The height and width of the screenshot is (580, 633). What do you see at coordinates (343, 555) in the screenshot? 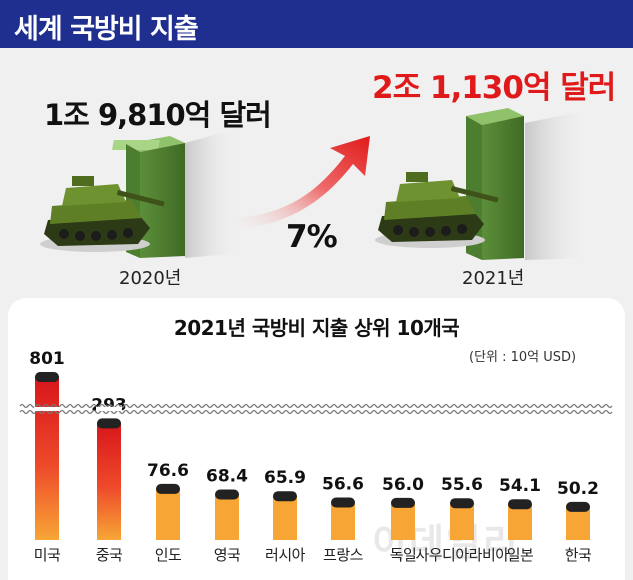
I see `category-label: 프랑스` at bounding box center [343, 555].